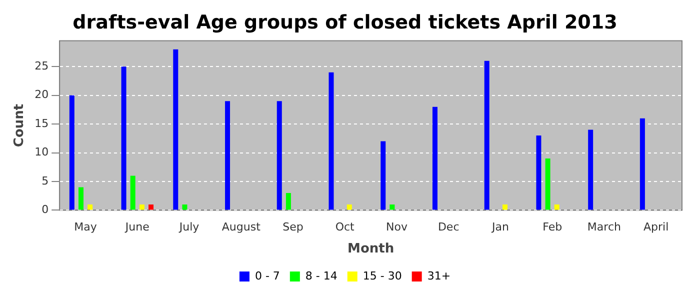  Describe the element at coordinates (242, 227) in the screenshot. I see `x-tick-label: August` at that location.